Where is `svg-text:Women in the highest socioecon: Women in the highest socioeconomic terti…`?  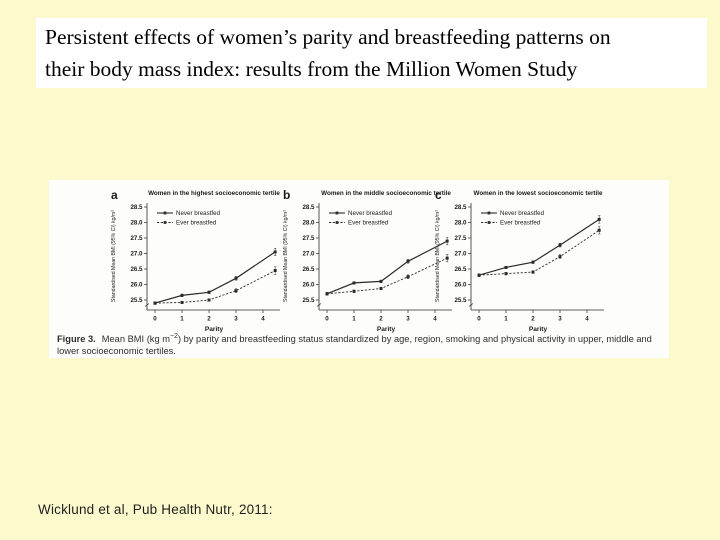
svg-text:Women in the highest socioecon: Women in the highest socioeconomic terti… is located at coordinates (214, 193).